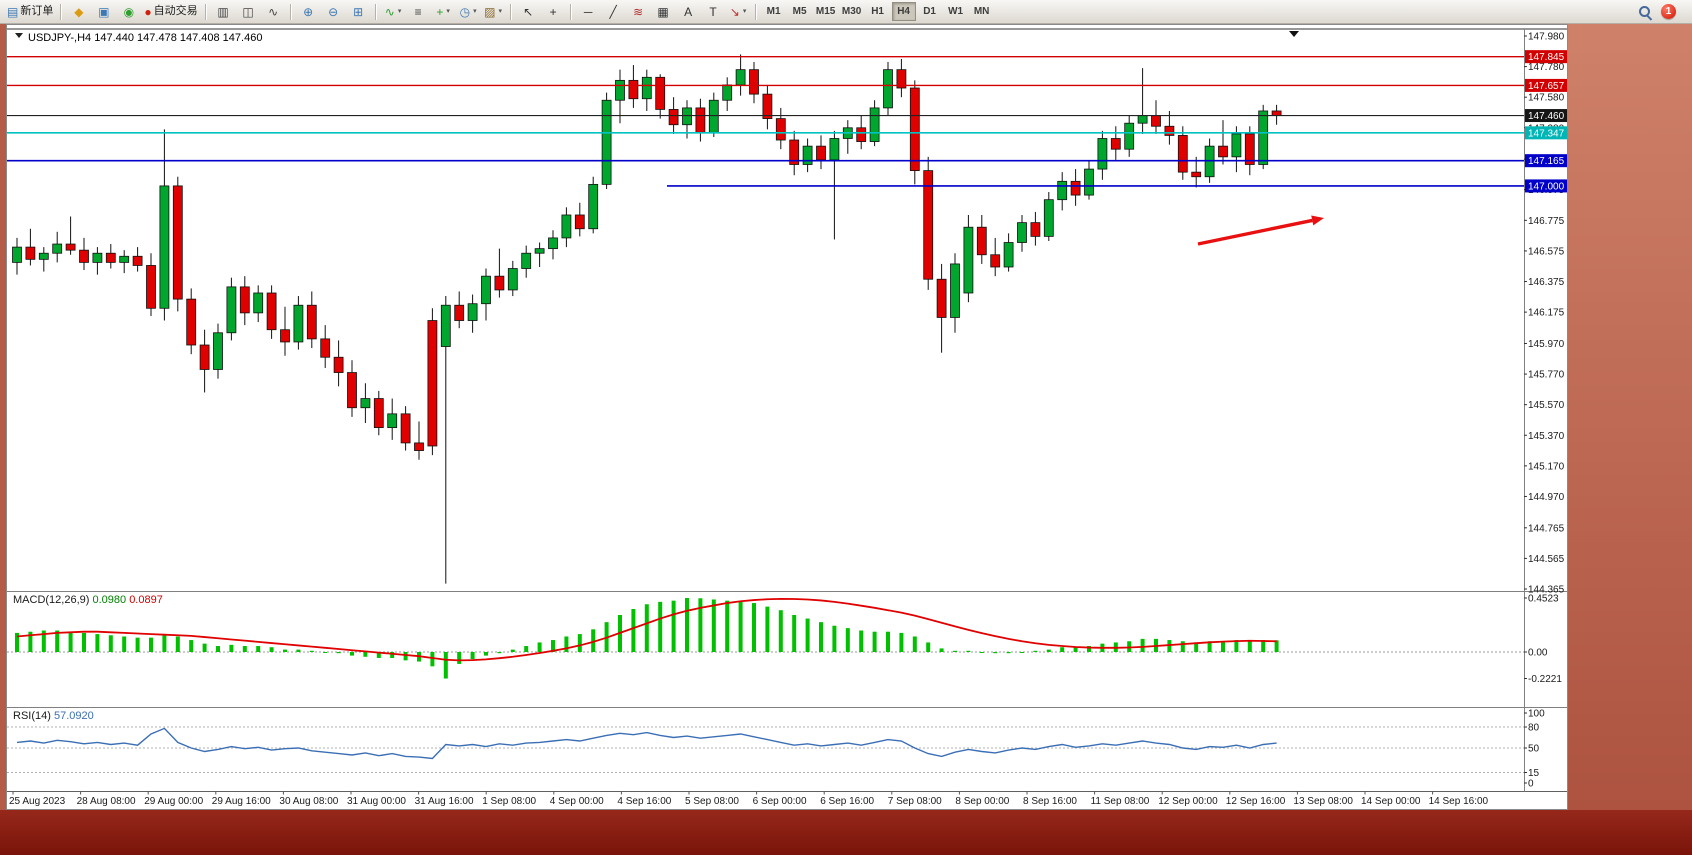 The image size is (1692, 855). What do you see at coordinates (1546, 57) in the screenshot?
I see `svg-text: 147.845` at bounding box center [1546, 57].